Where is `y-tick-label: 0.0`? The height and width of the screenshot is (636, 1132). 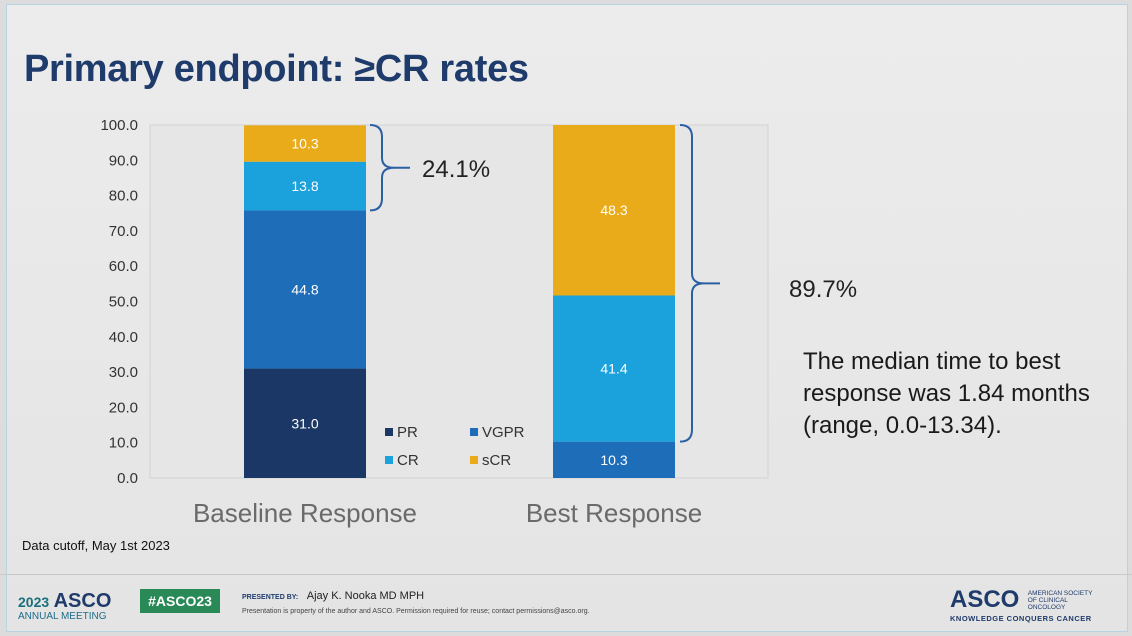
y-tick-label: 0.0 is located at coordinates (127, 478).